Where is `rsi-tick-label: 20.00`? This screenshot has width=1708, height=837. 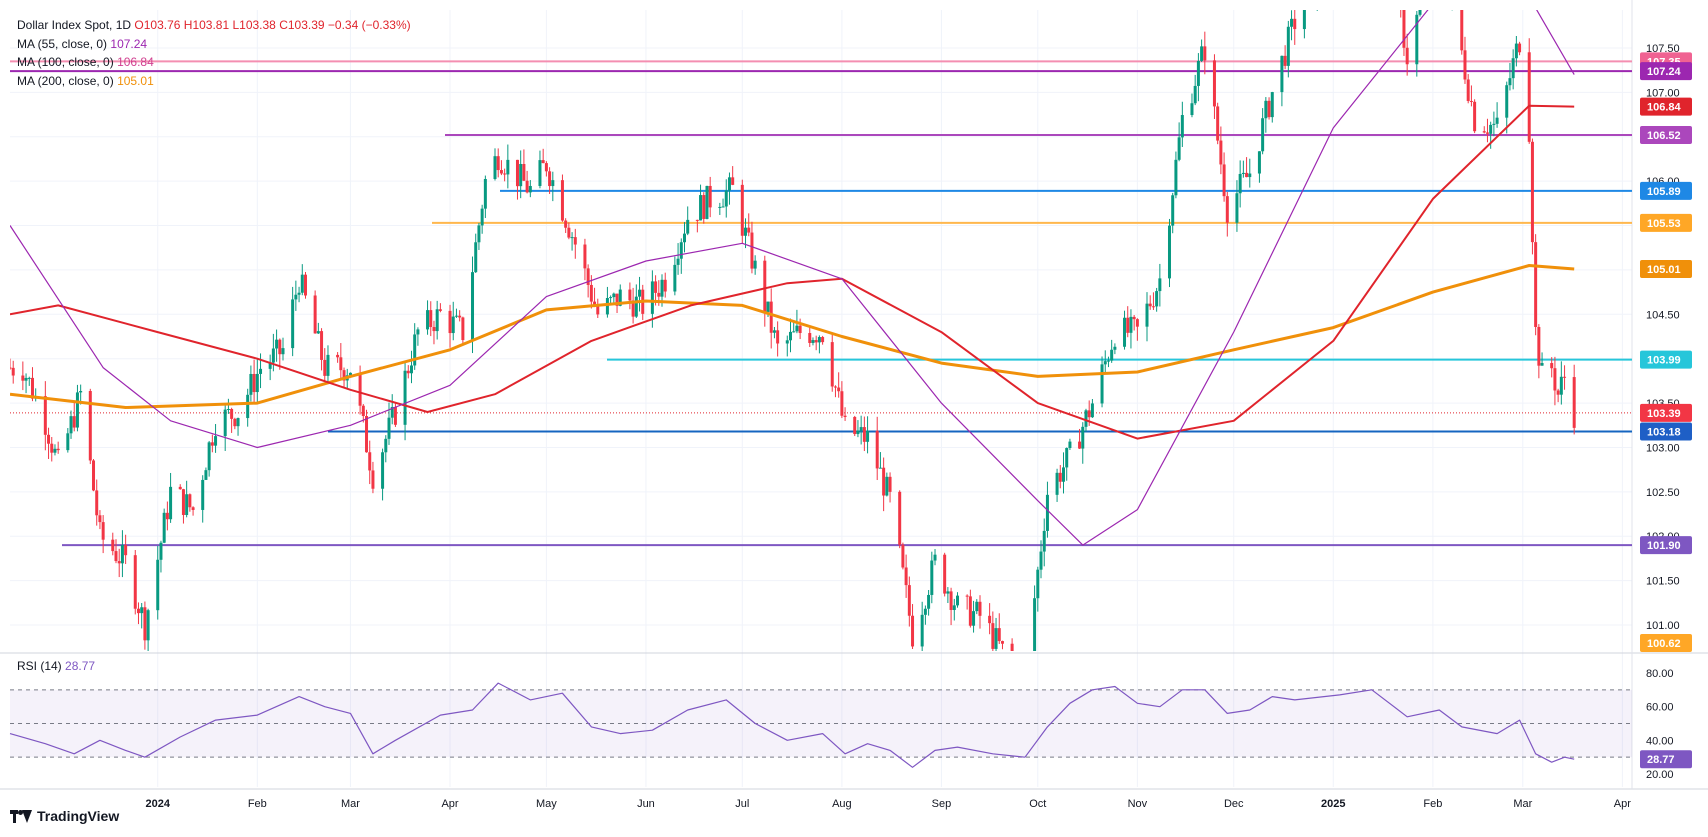
rsi-tick-label: 20.00 is located at coordinates (1660, 775).